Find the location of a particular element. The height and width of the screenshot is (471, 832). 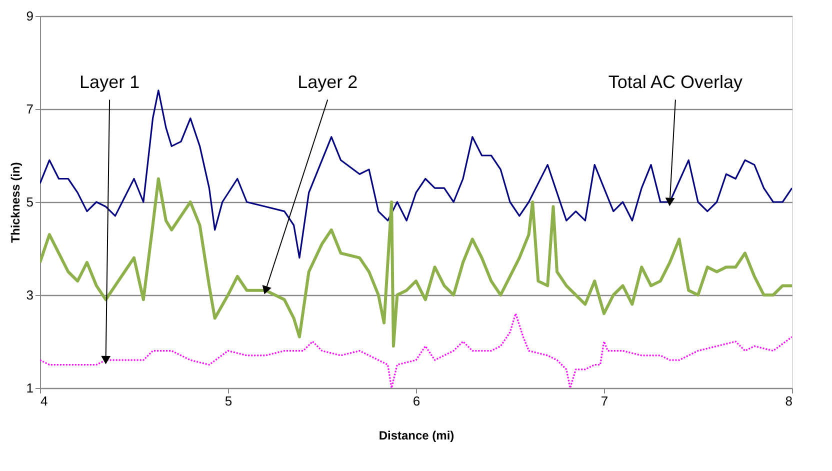

y-tick-label: 9 is located at coordinates (30, 16).